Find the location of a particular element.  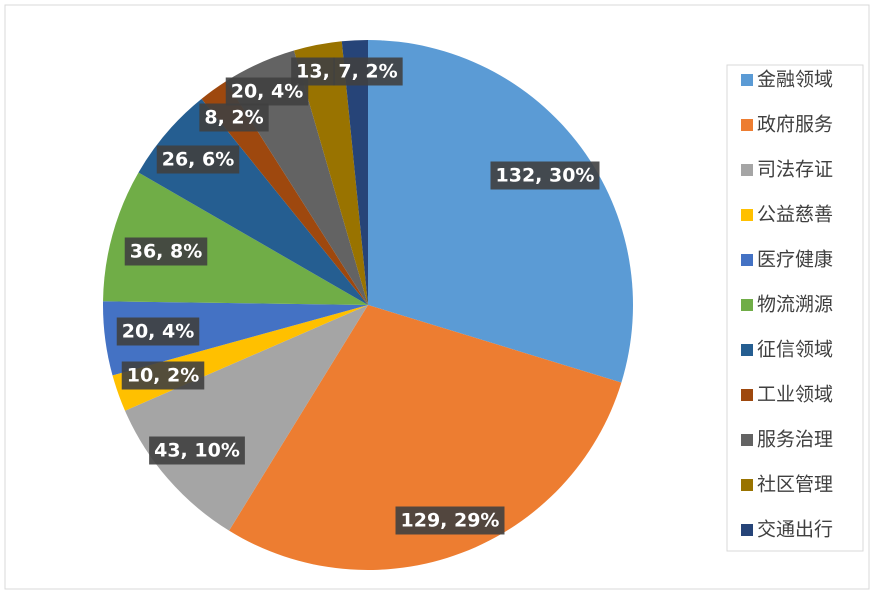

legend-label: 工业领域 is located at coordinates (795, 395).